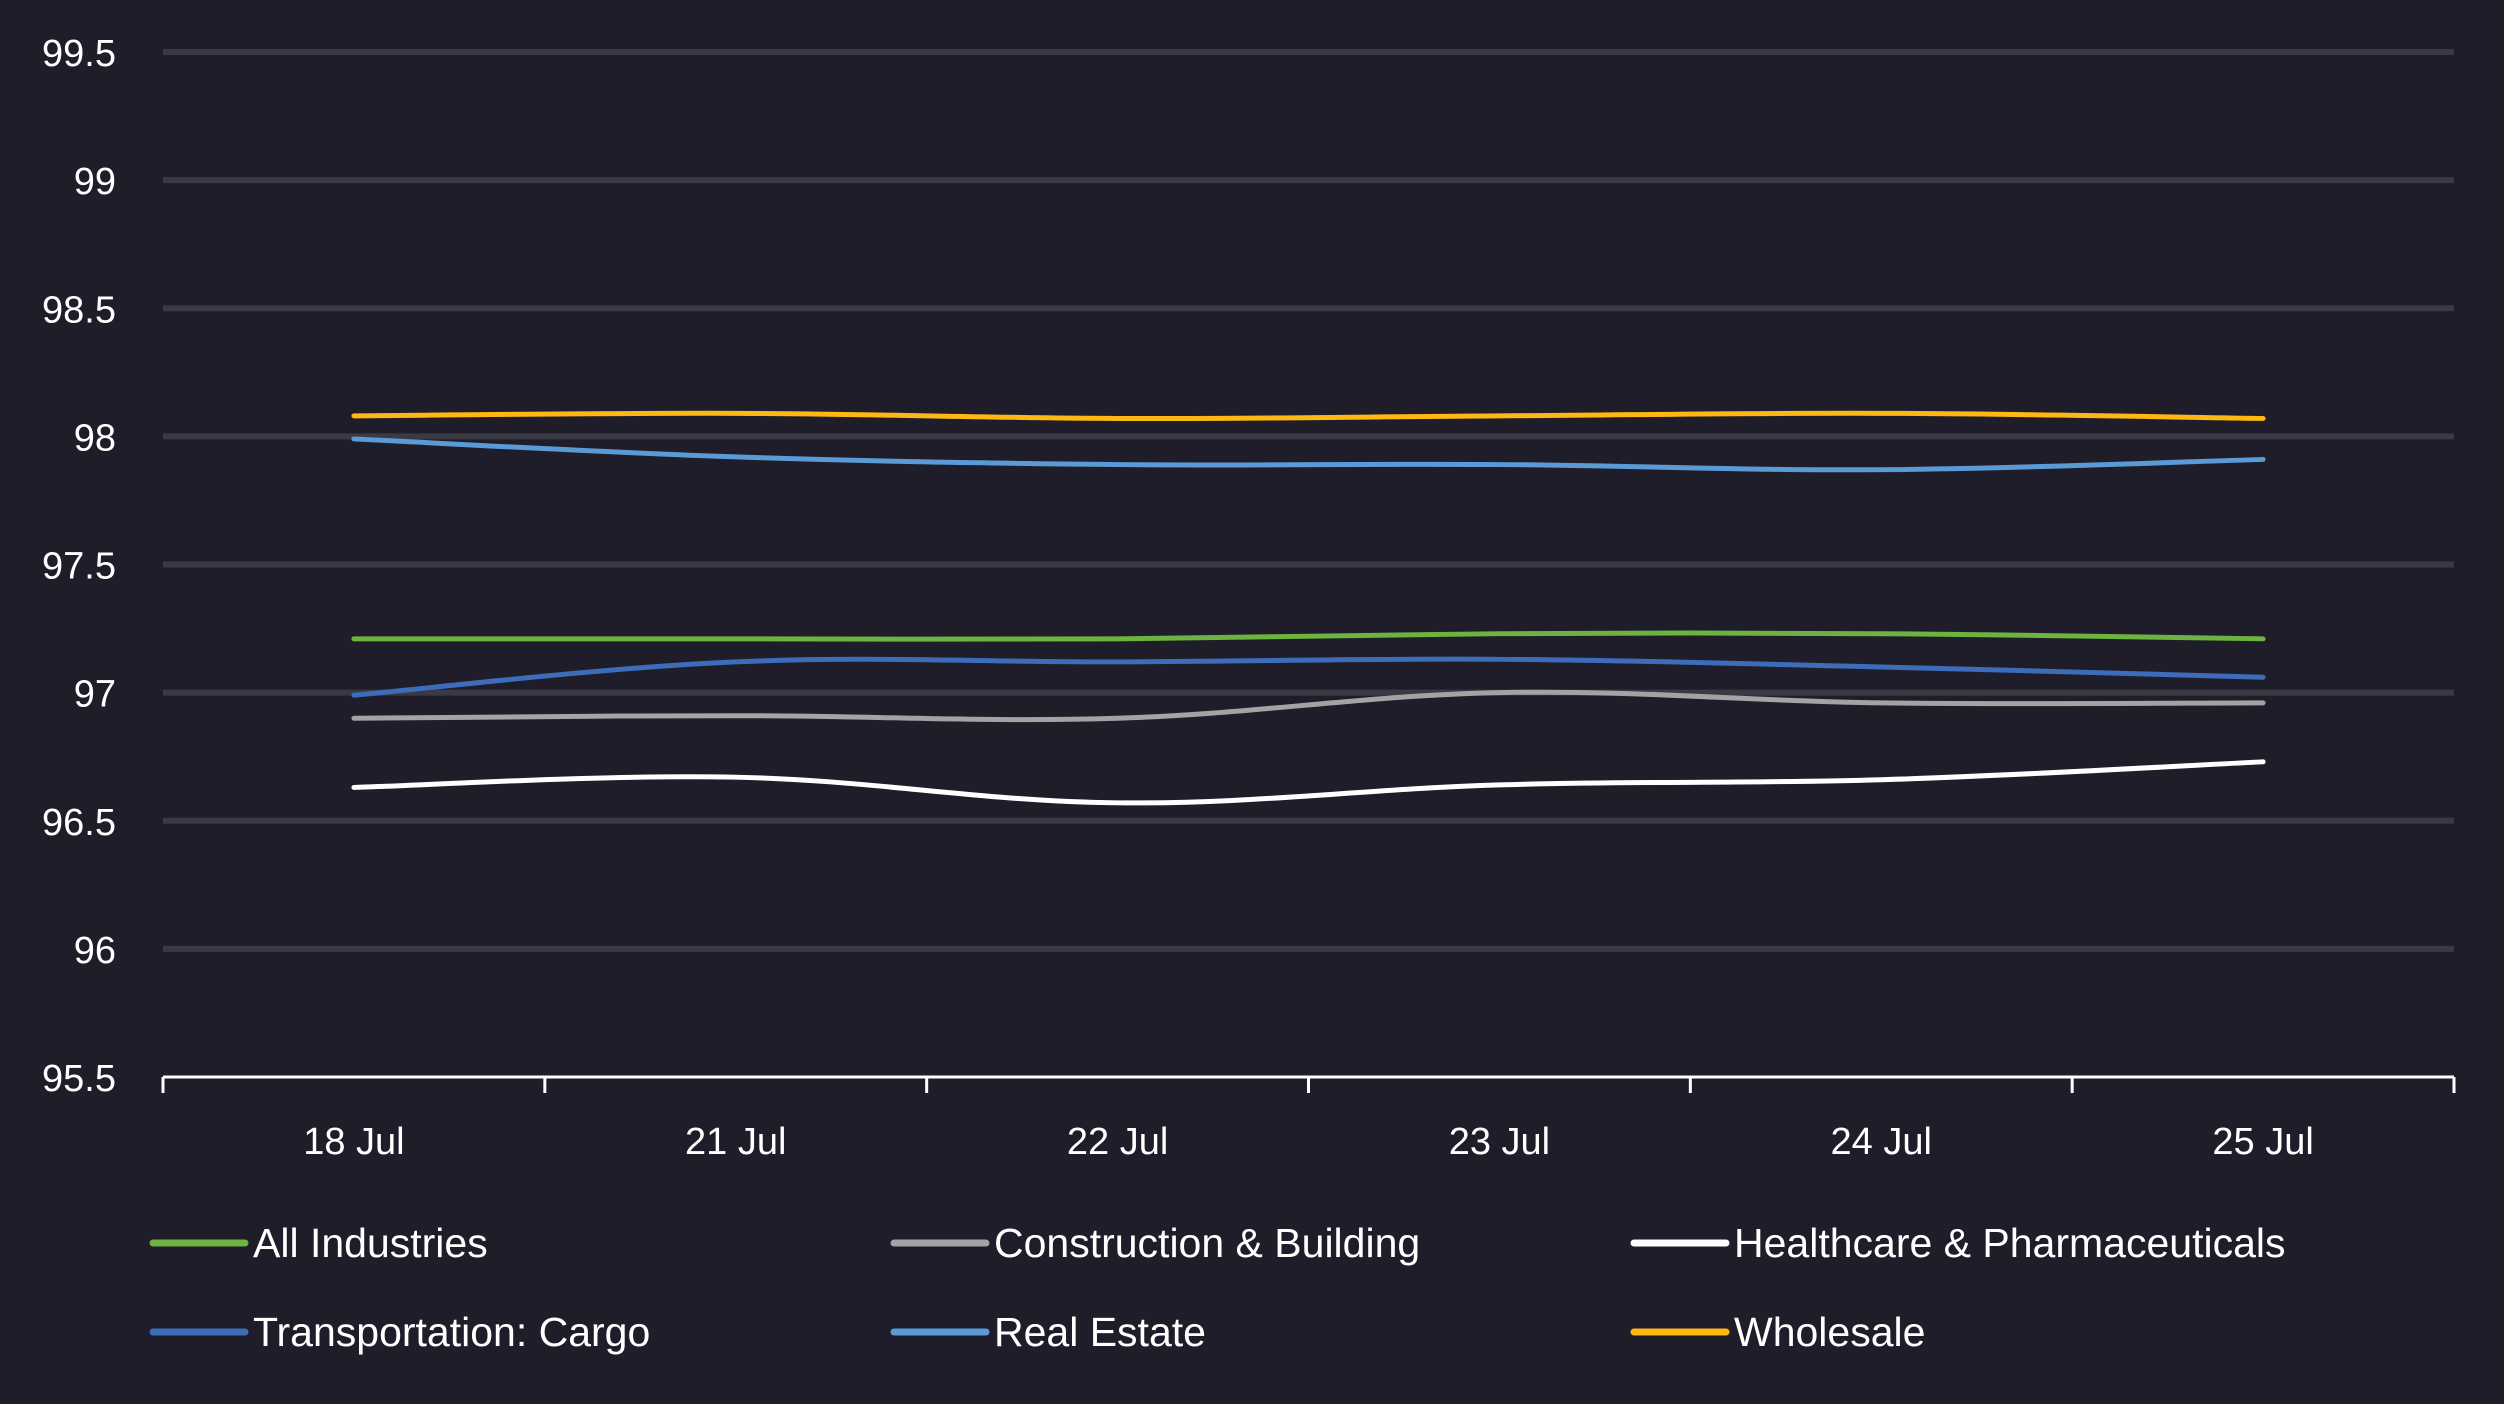 The width and height of the screenshot is (2504, 1404). I want to click on x-tick-label: 23 Jul, so click(1499, 1142).